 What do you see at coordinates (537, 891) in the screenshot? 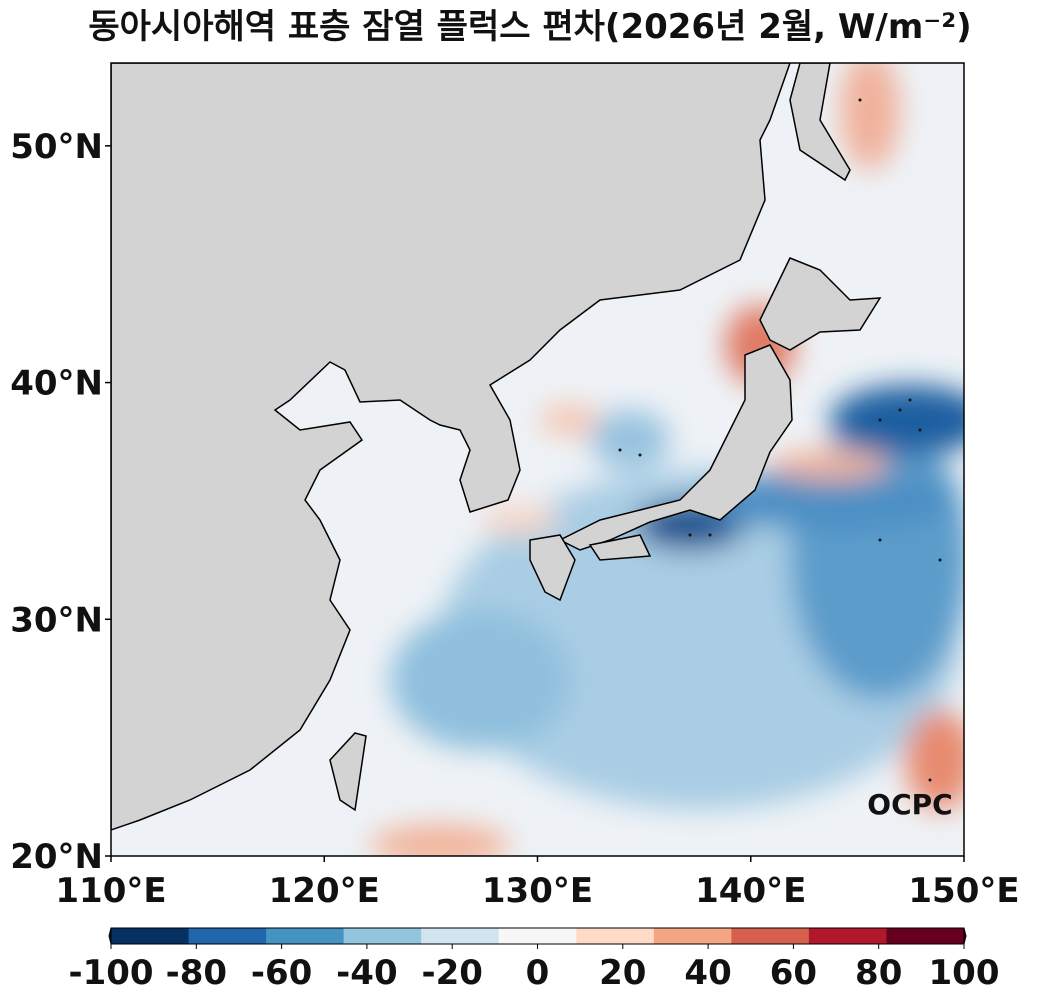
I see `x-tick-label: 130°E` at bounding box center [537, 891].